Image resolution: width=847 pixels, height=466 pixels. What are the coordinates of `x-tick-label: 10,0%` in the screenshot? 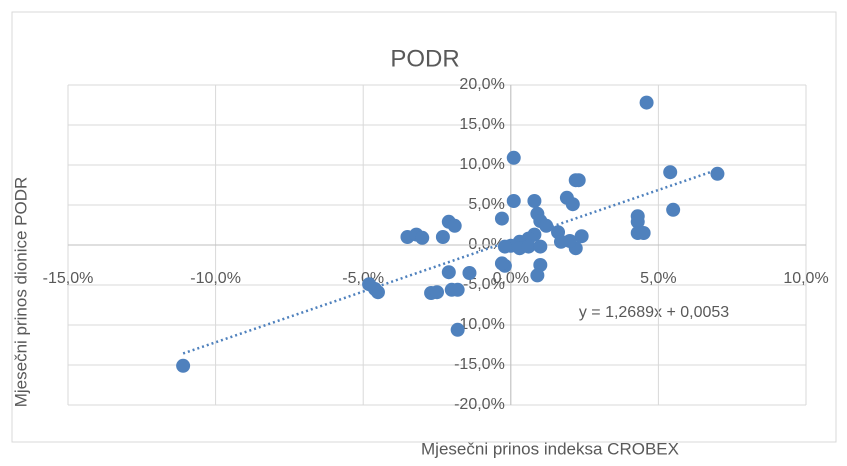 It's located at (805, 278).